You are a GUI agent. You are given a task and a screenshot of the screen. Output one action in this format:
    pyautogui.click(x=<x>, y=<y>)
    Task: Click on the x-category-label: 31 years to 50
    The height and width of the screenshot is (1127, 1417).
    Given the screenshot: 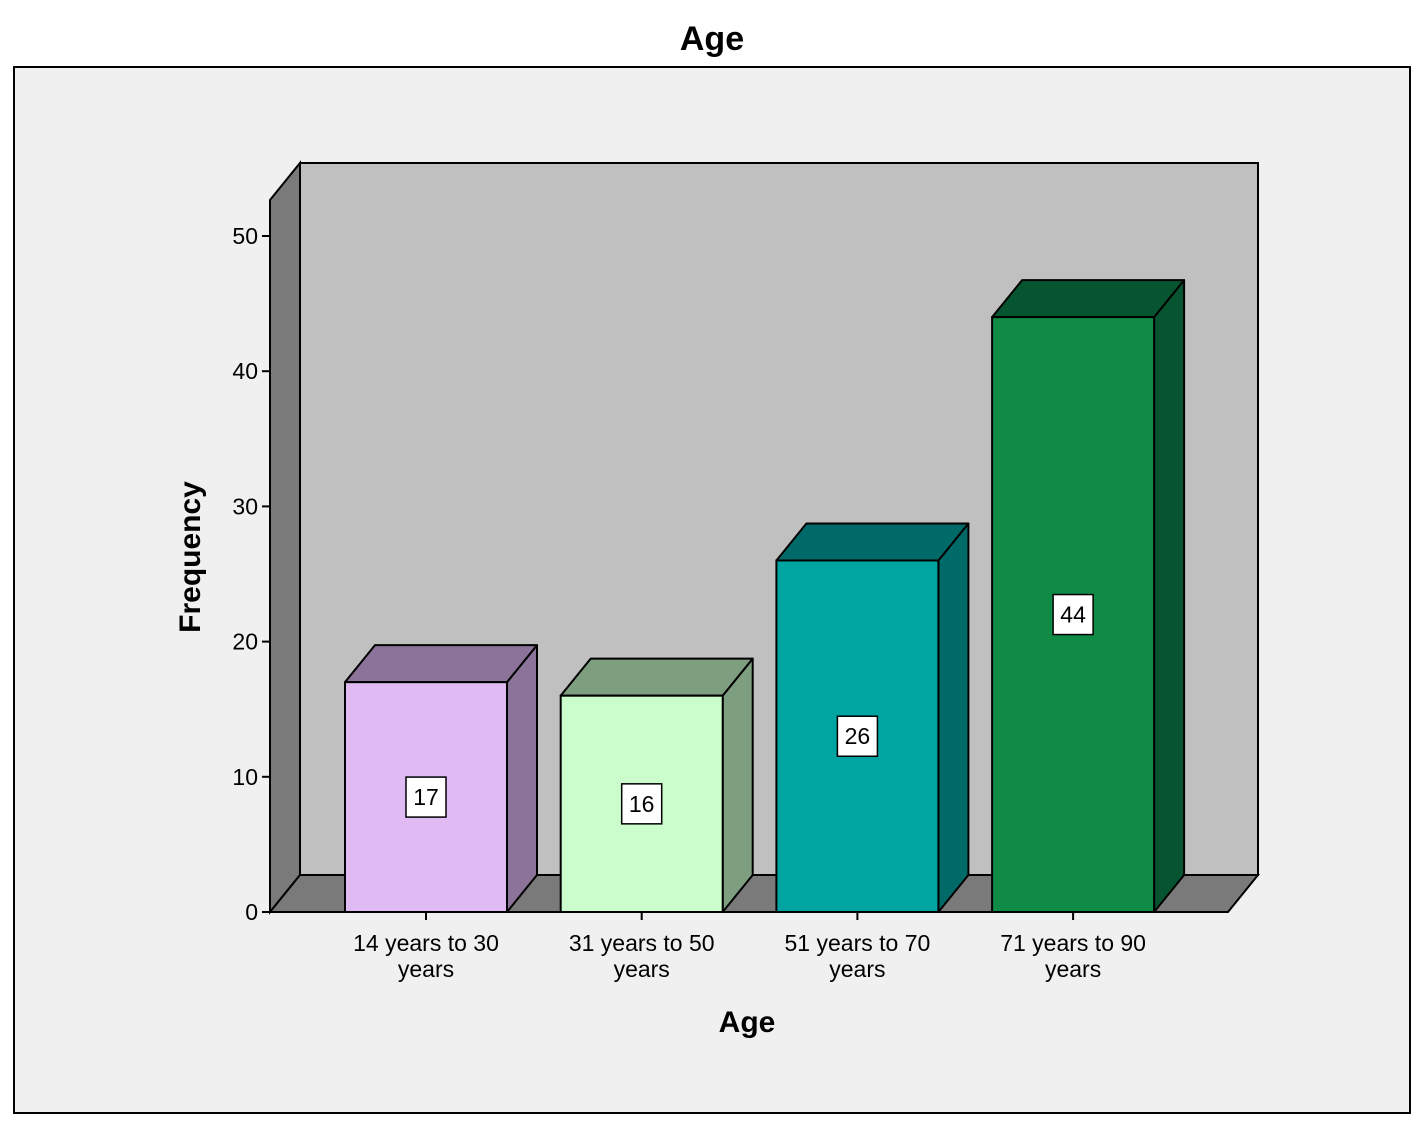 What is the action you would take?
    pyautogui.click(x=642, y=943)
    